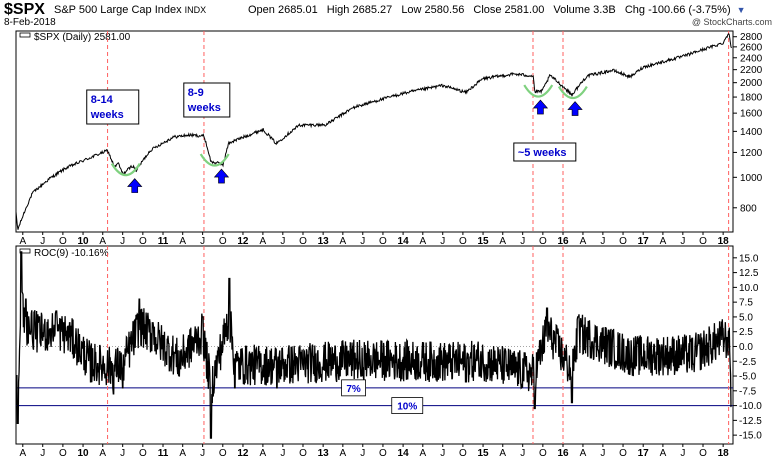 The width and height of the screenshot is (780, 465). What do you see at coordinates (746, 332) in the screenshot?
I see `roc-ytick-label: 2.5` at bounding box center [746, 332].